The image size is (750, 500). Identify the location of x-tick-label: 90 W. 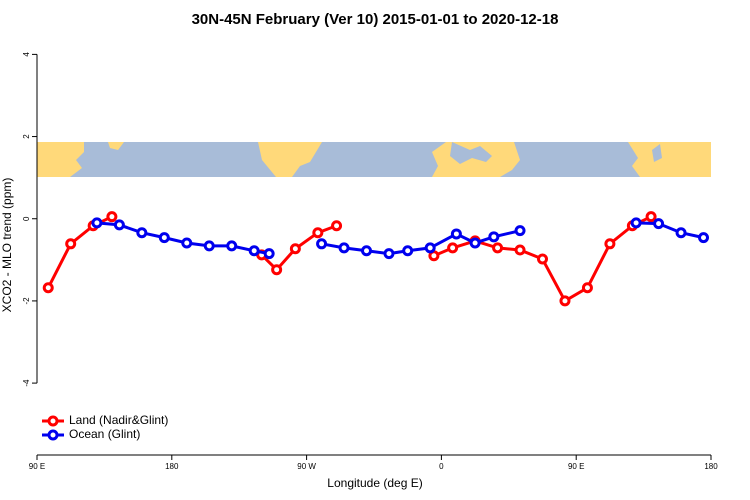
(306, 466).